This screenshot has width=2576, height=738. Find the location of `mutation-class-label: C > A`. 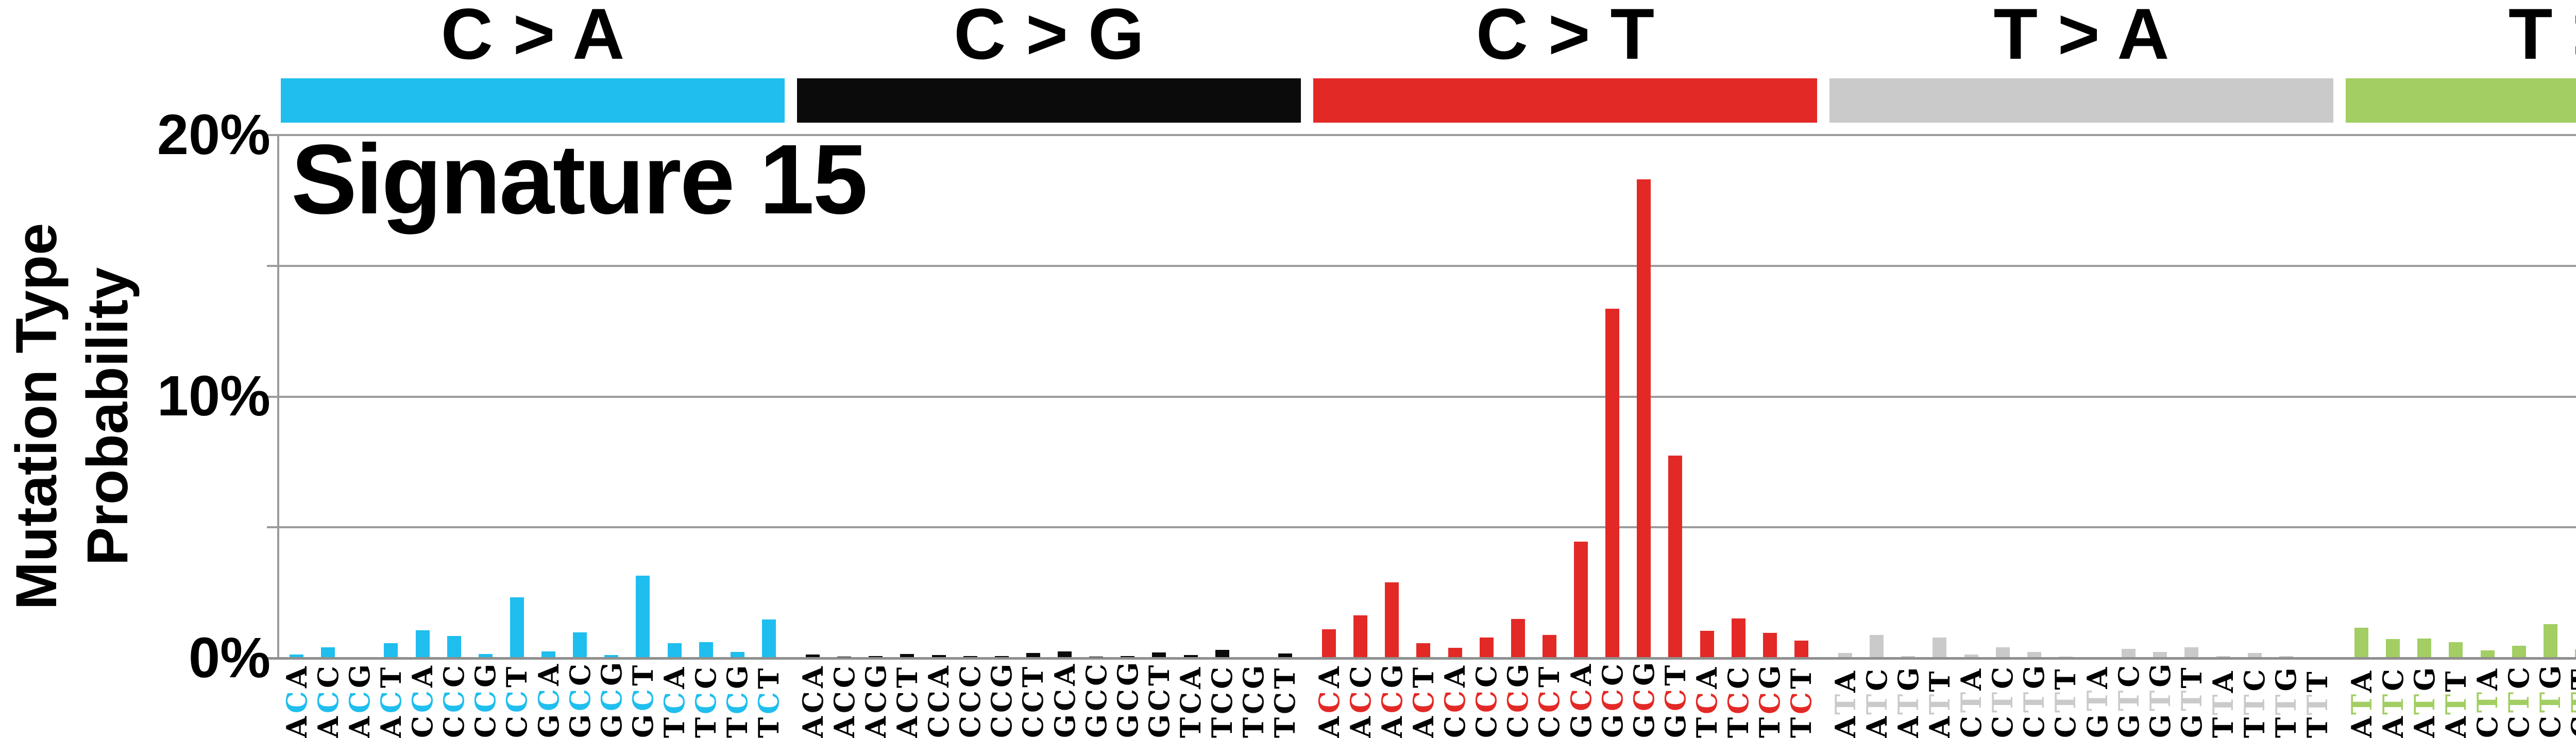

mutation-class-label: C > A is located at coordinates (532, 37).